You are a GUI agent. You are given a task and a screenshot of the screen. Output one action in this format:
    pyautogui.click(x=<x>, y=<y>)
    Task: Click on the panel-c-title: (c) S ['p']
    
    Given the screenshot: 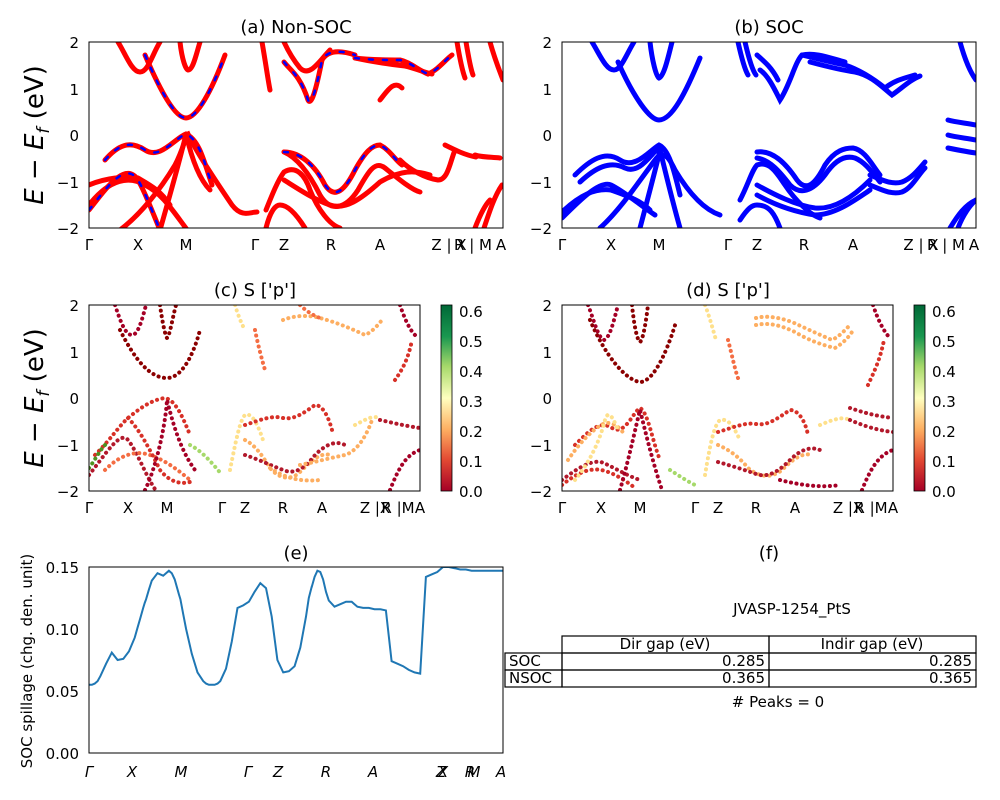 What is the action you would take?
    pyautogui.click(x=255, y=290)
    